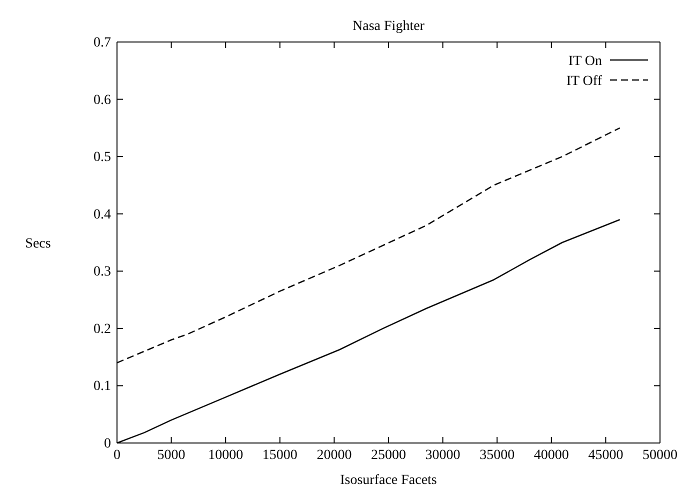 This screenshot has width=696, height=493. Describe the element at coordinates (171, 455) in the screenshot. I see `x-tick-label: 5000` at that location.